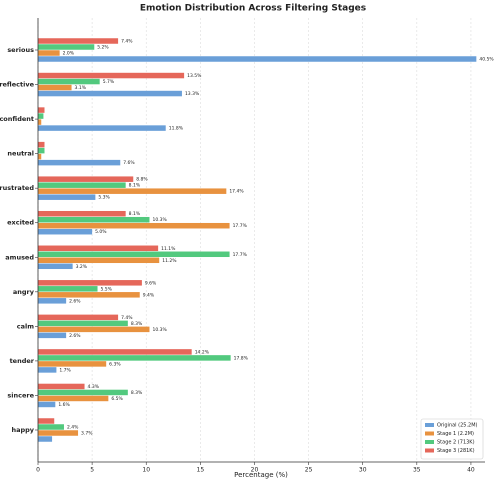  What do you see at coordinates (94, 387) in the screenshot?
I see `data-label: 4.3%` at bounding box center [94, 387].